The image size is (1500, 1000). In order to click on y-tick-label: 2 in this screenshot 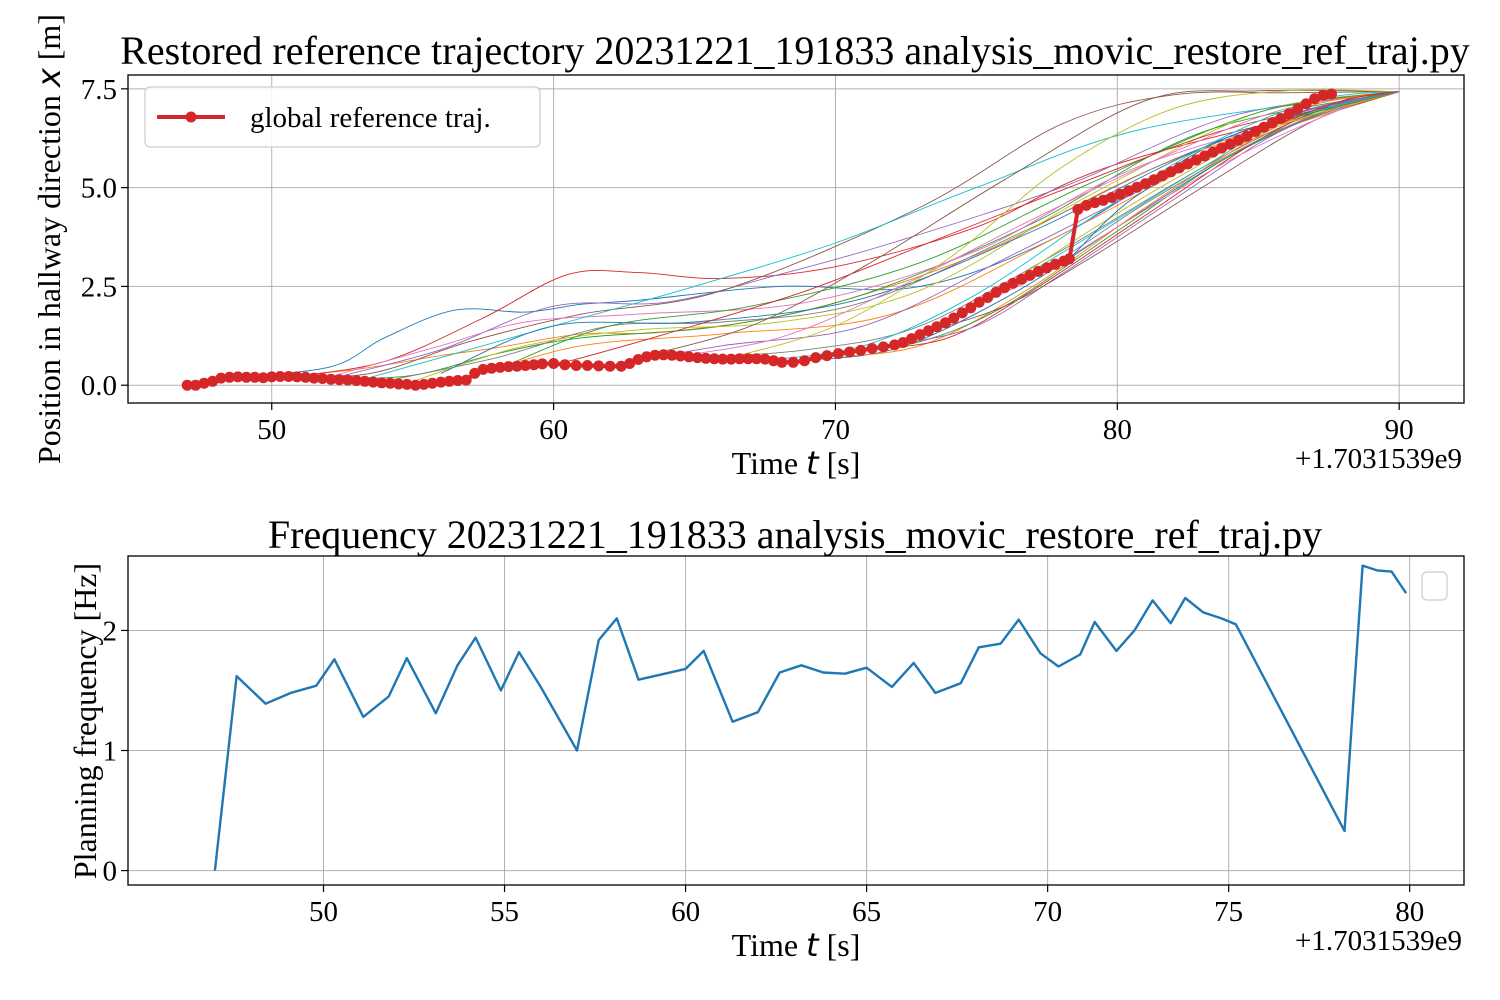, I will do `click(110, 631)`.